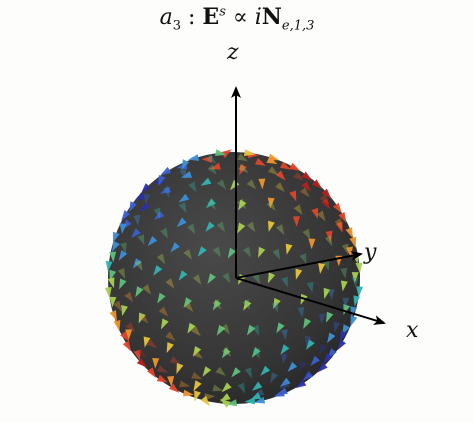  Describe the element at coordinates (412, 330) in the screenshot. I see `x-axis-label: x` at that location.